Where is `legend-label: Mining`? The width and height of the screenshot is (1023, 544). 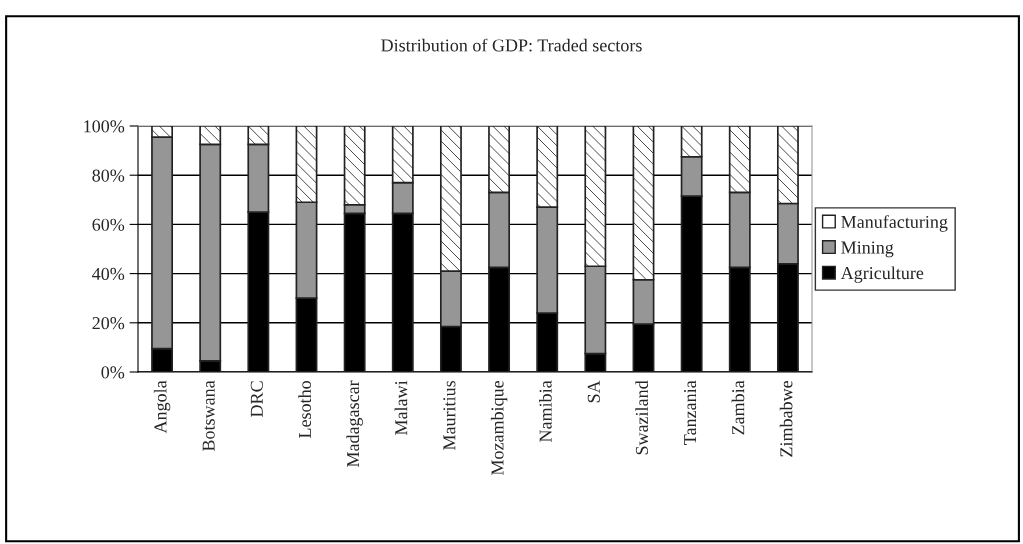 legend-label: Mining is located at coordinates (867, 249).